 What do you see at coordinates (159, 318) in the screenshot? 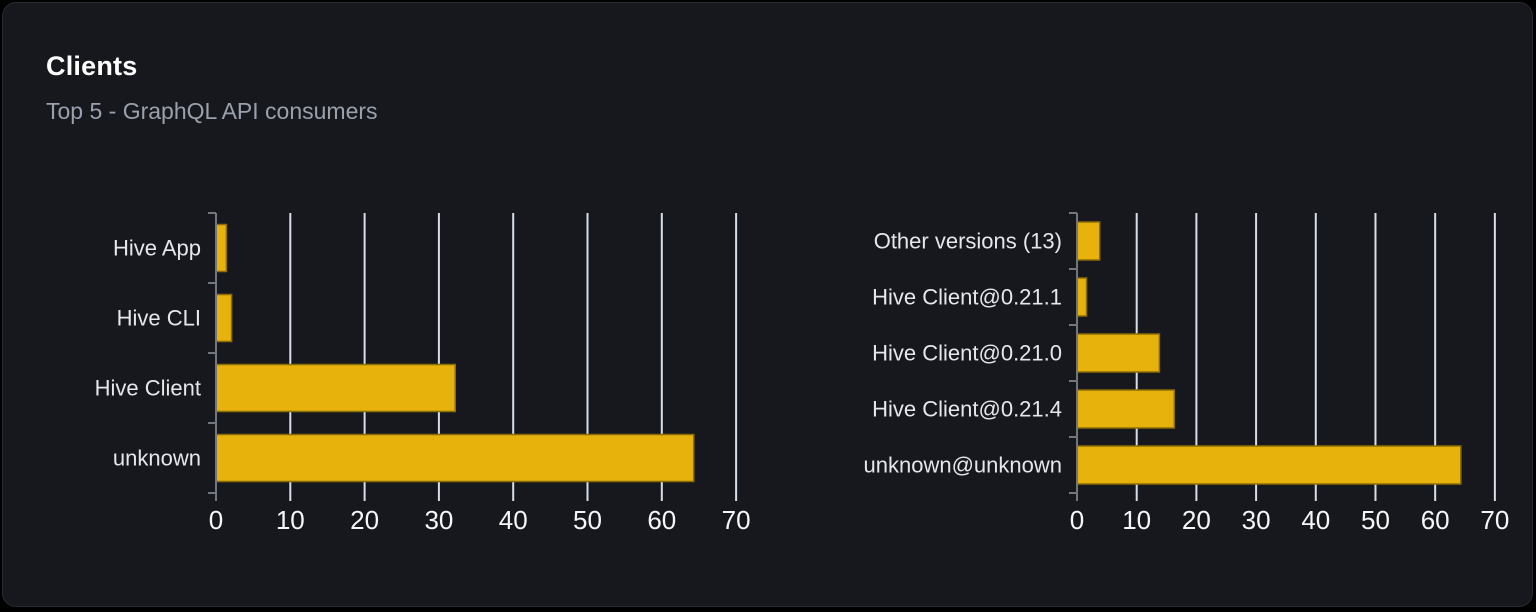
I see `category-label: Hive CLI` at bounding box center [159, 318].